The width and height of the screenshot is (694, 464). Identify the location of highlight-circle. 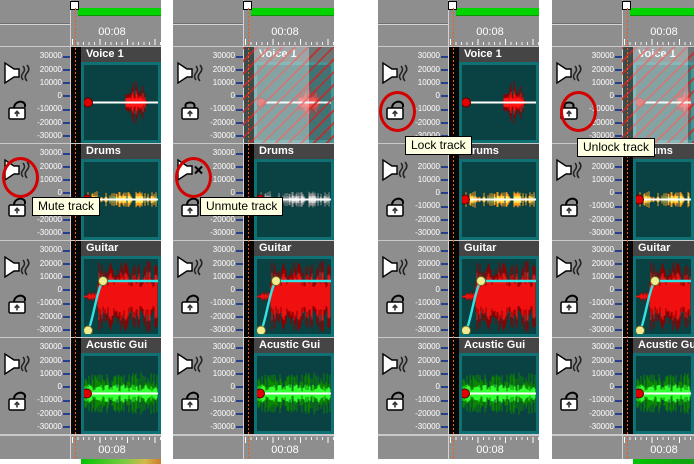
(20, 177).